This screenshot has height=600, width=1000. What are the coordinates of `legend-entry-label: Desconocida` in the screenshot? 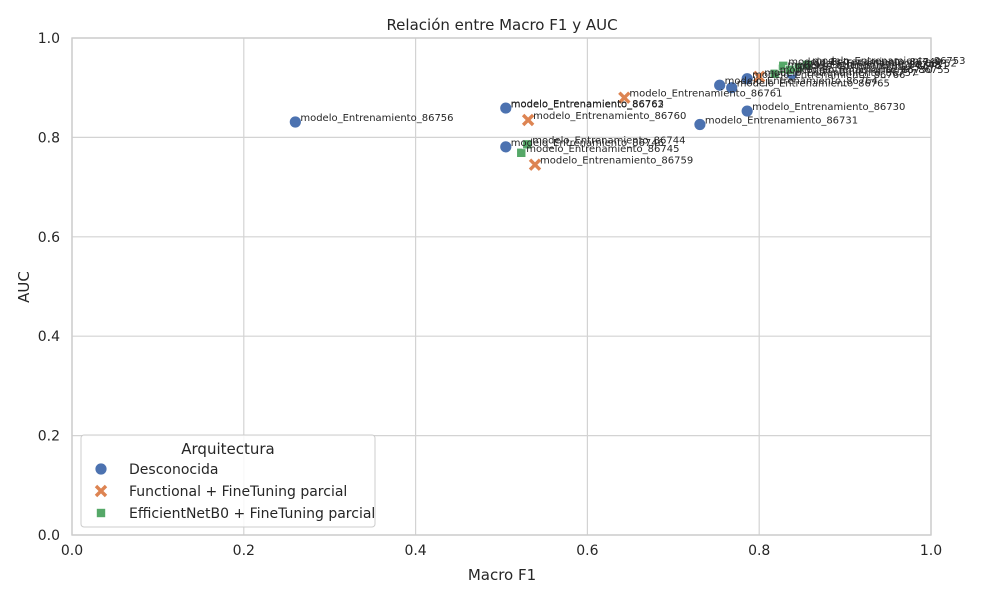 It's located at (173, 470).